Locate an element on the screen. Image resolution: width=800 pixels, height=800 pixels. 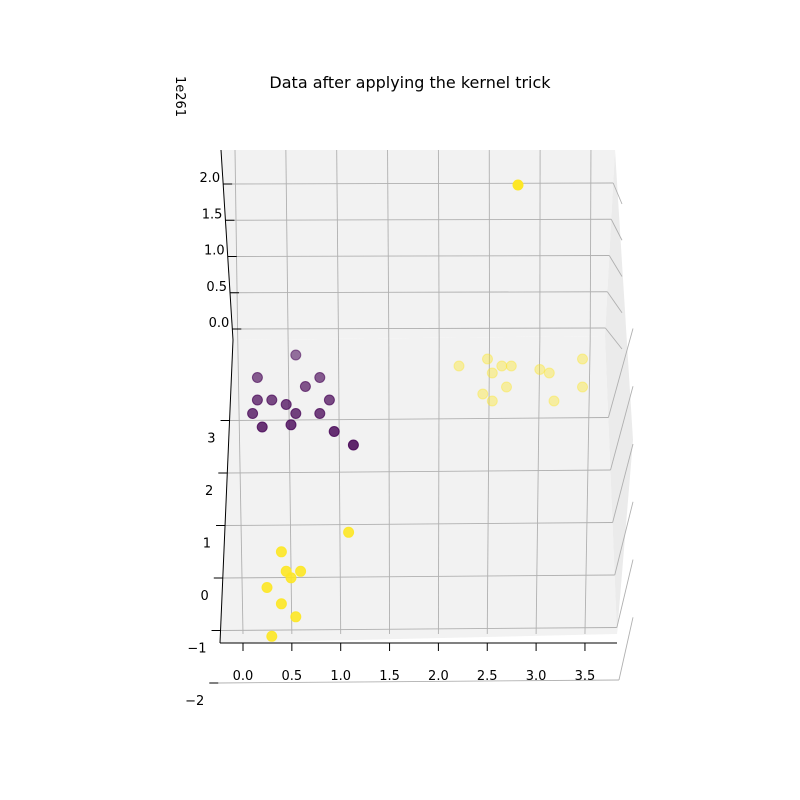
y-tick-label: −1 is located at coordinates (196, 649).